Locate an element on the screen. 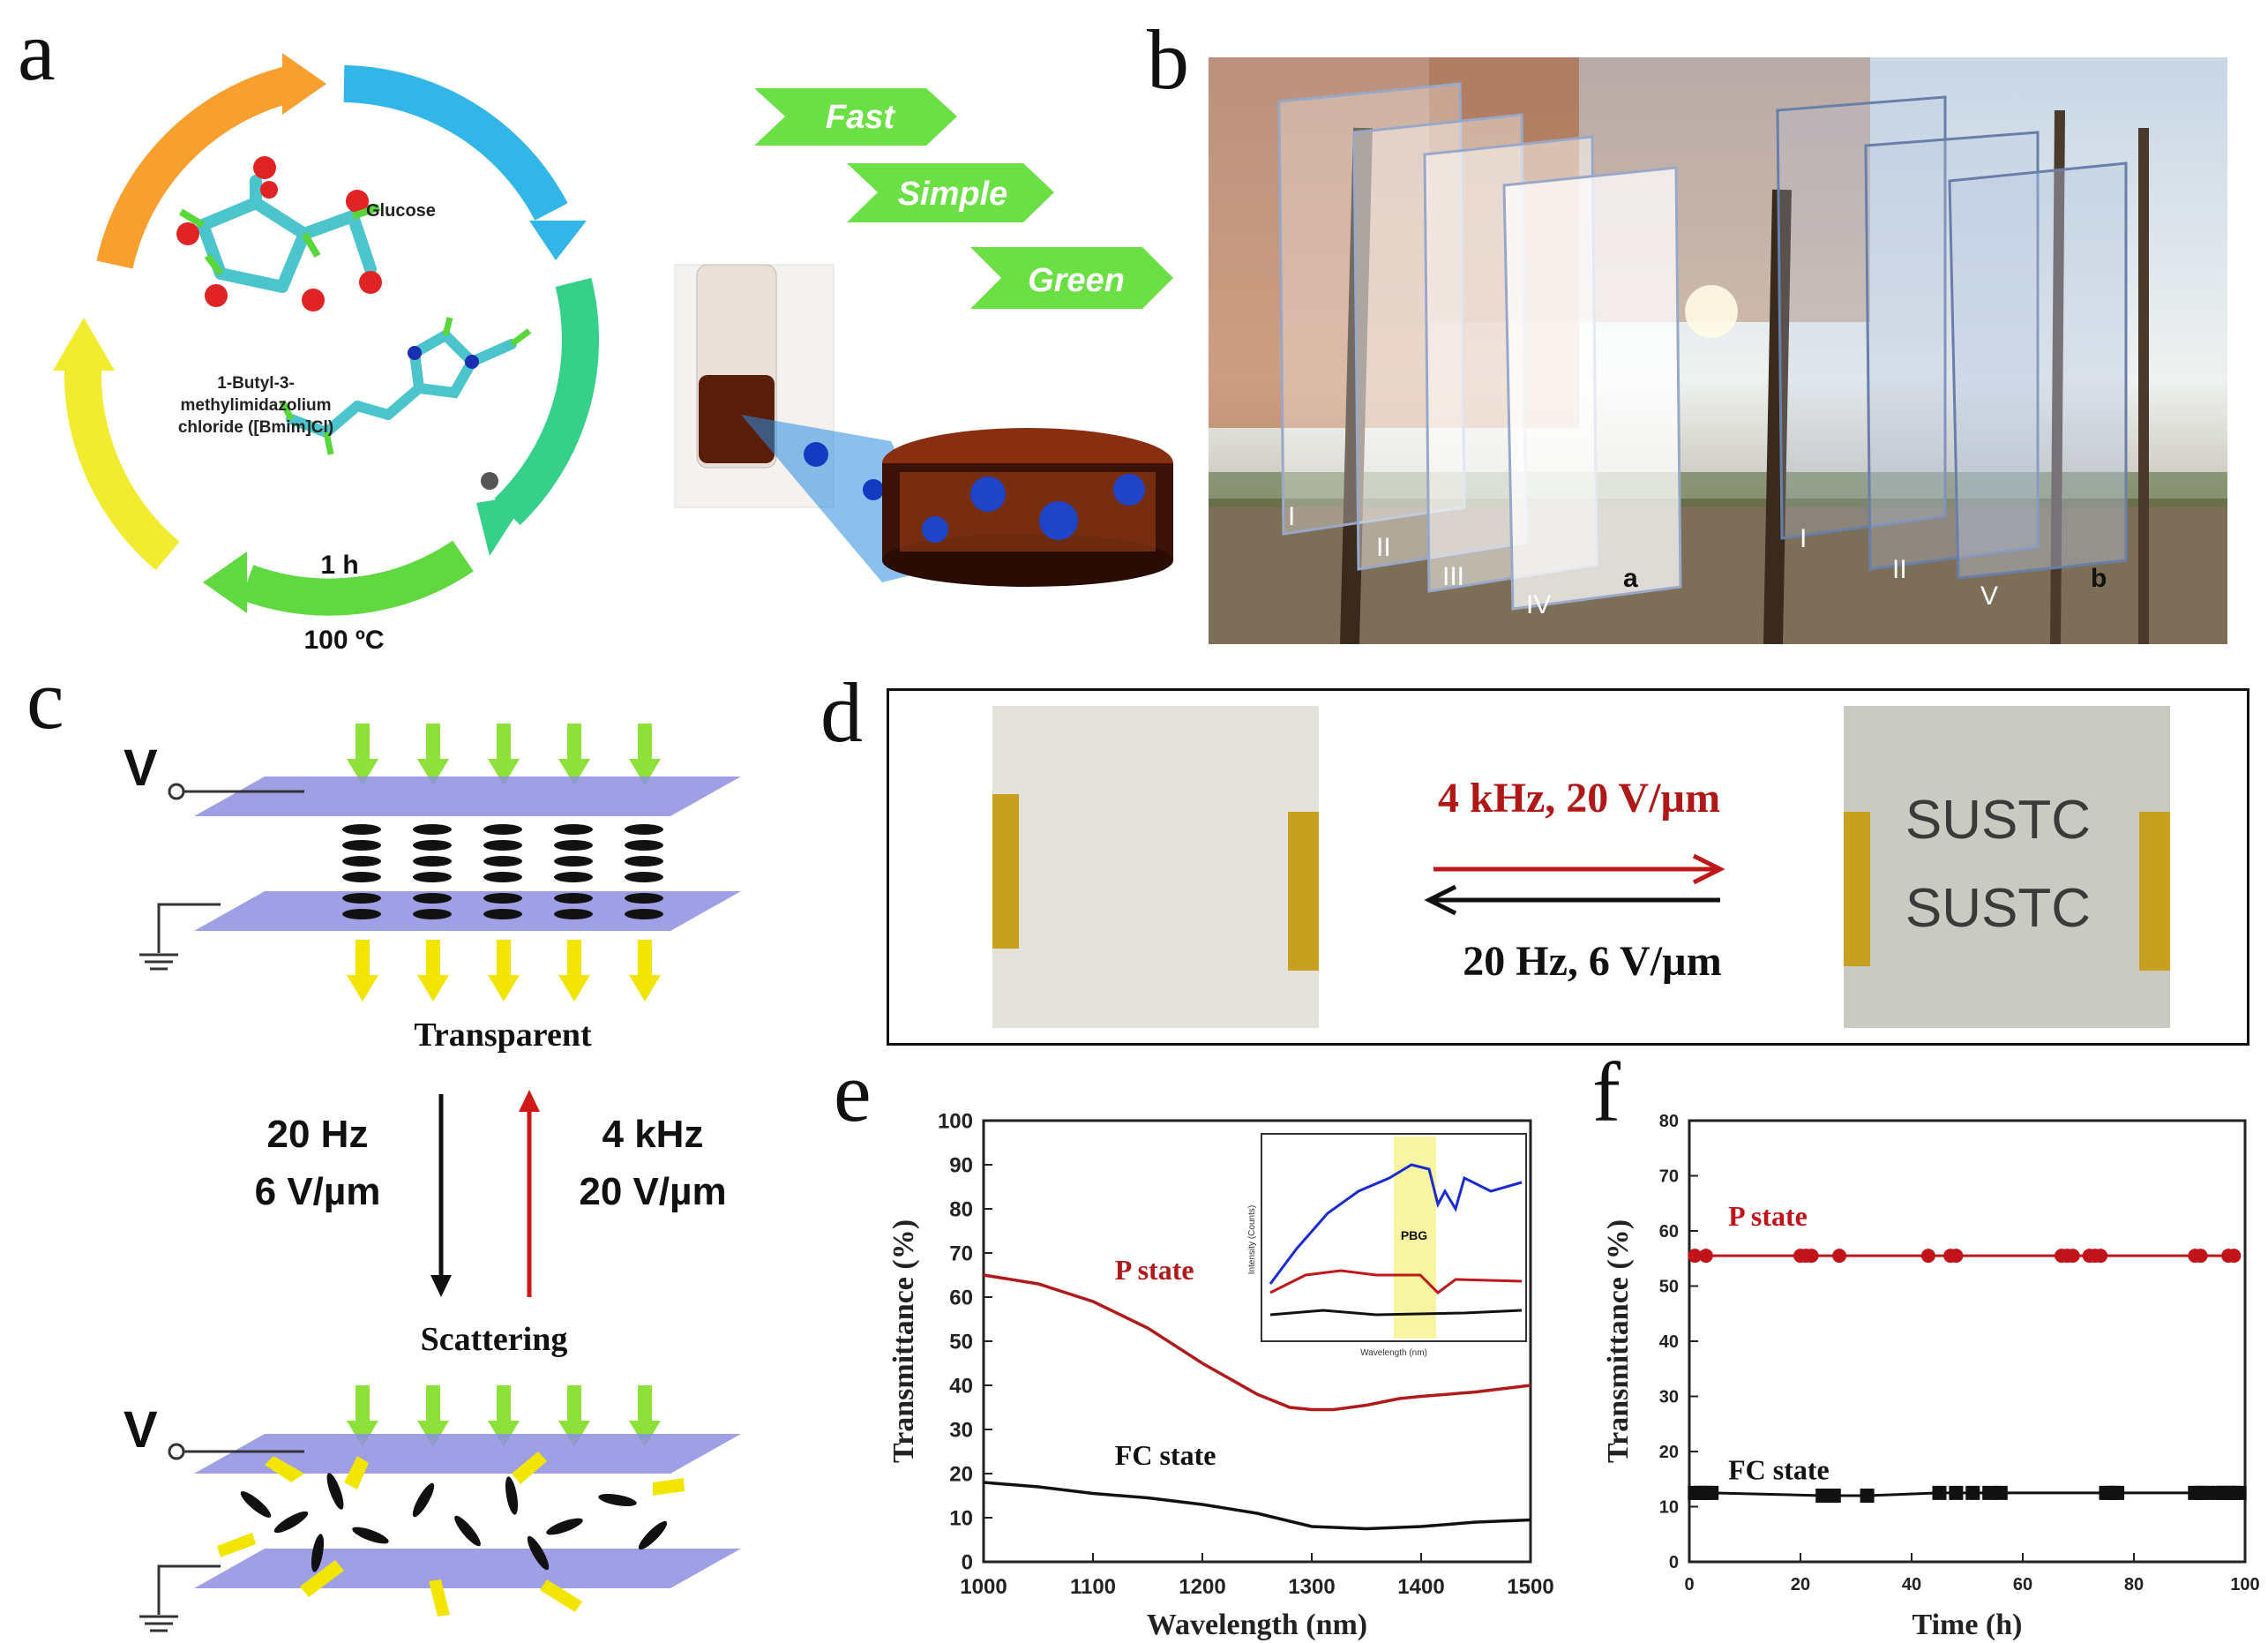 The height and width of the screenshot is (1643, 2268). y-tick-label: 0 is located at coordinates (967, 1562).